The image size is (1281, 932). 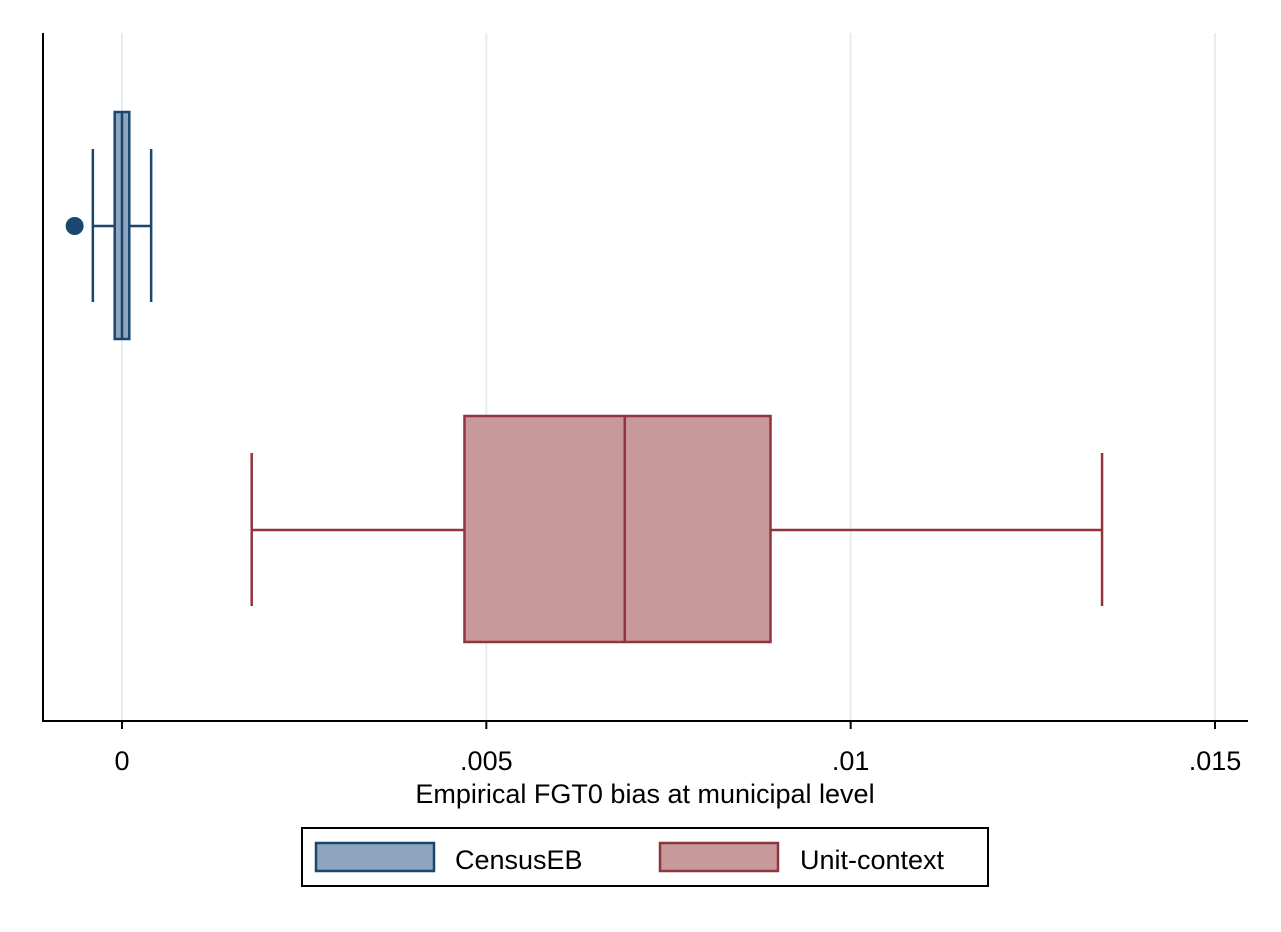 I want to click on box-iqr, so click(x=617, y=529).